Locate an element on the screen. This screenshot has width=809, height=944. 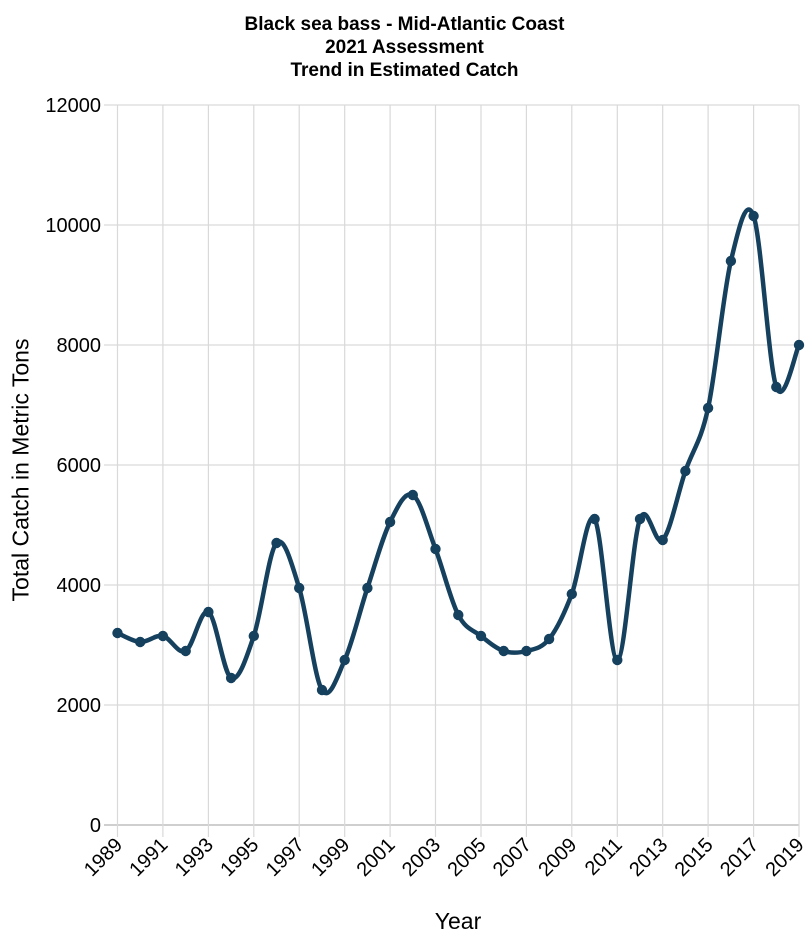
y-tick-label: 10000 is located at coordinates (73, 226).